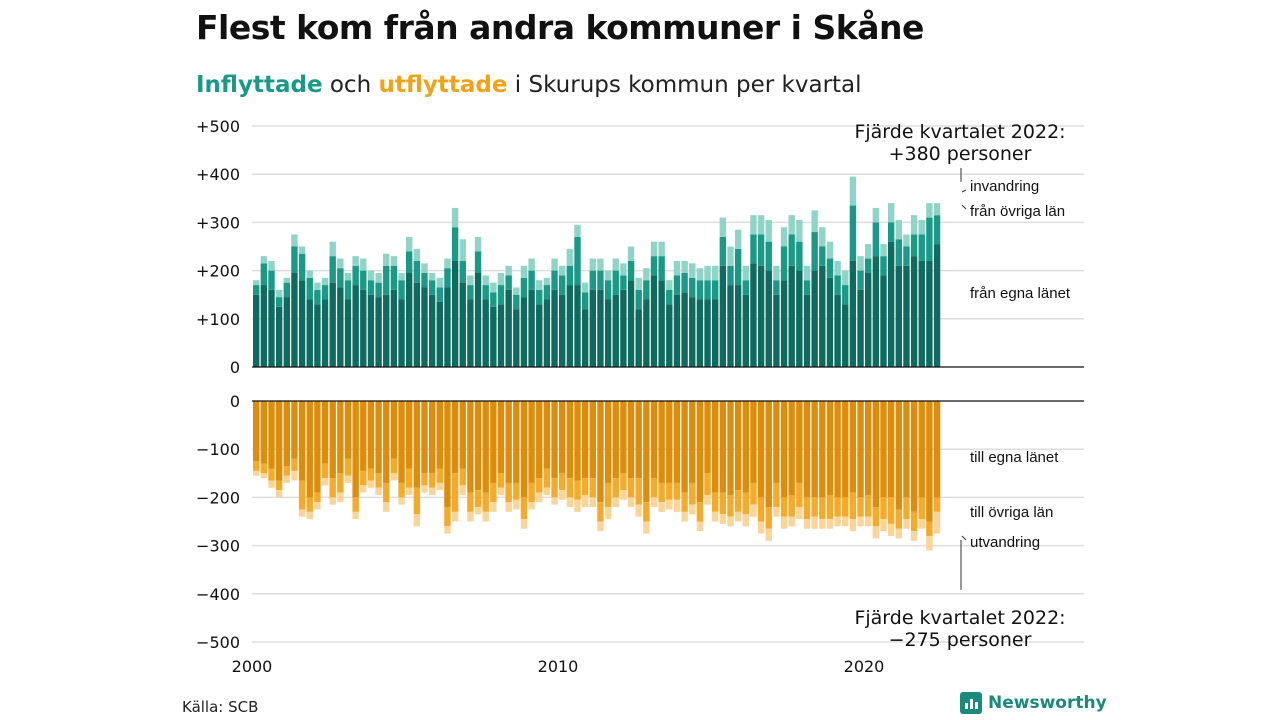  What do you see at coordinates (1005, 542) in the screenshot?
I see `label-utvandring: utvandring` at bounding box center [1005, 542].